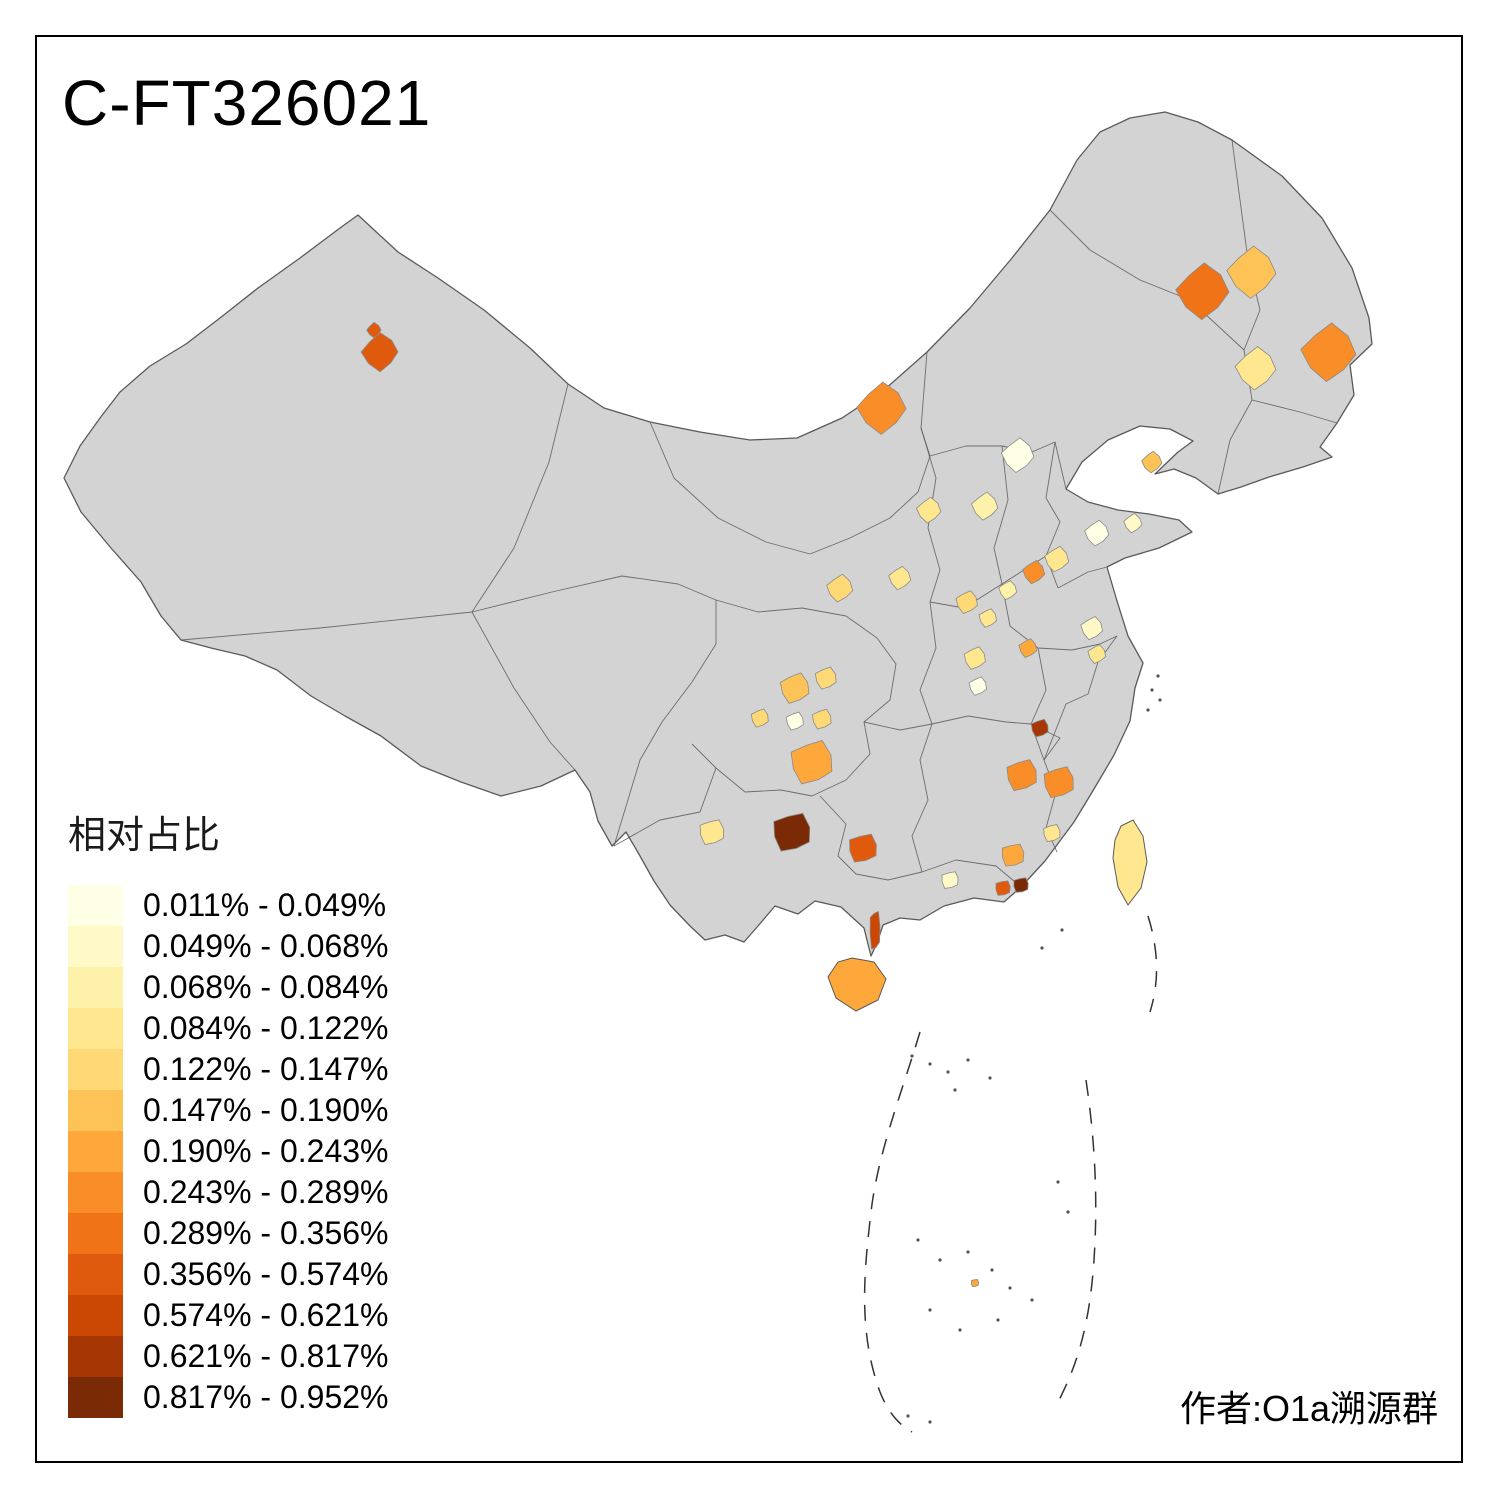  I want to click on legend-label: 0.817% - 0.952%, so click(266, 1397).